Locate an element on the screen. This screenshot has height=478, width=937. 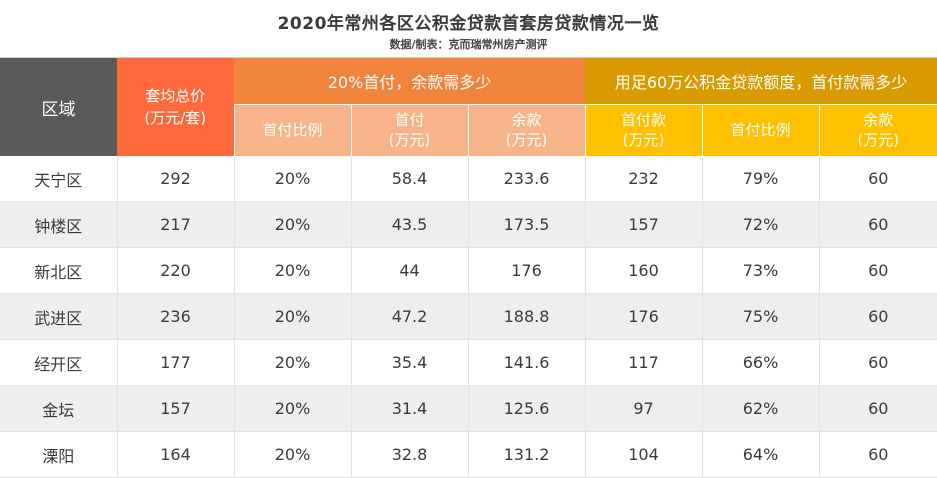
cell-b-down-payment: 104 is located at coordinates (643, 454).